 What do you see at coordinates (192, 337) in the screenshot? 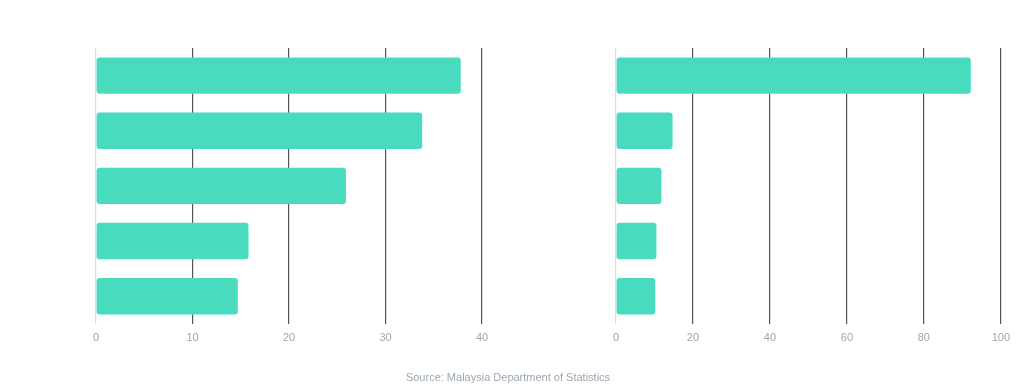
I see `x-tick-label: 10` at bounding box center [192, 337].